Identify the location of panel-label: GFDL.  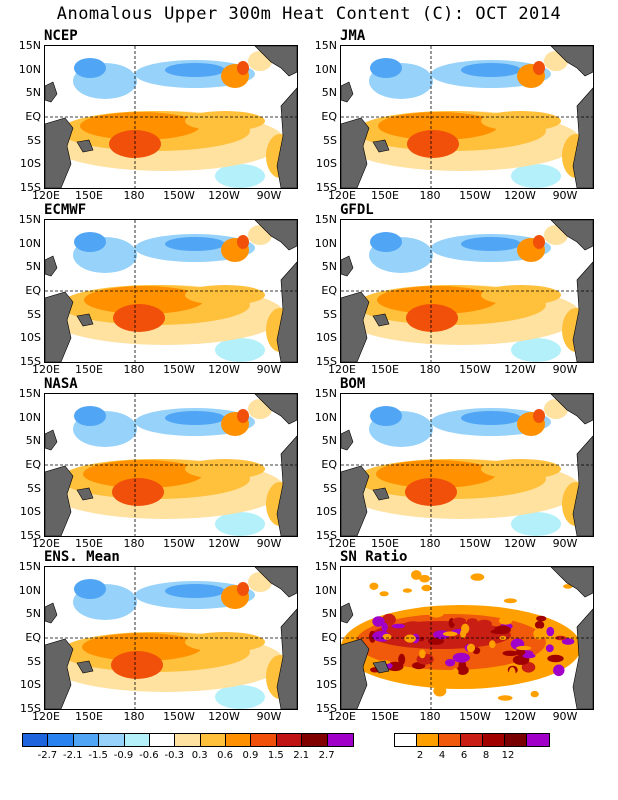
(357, 210).